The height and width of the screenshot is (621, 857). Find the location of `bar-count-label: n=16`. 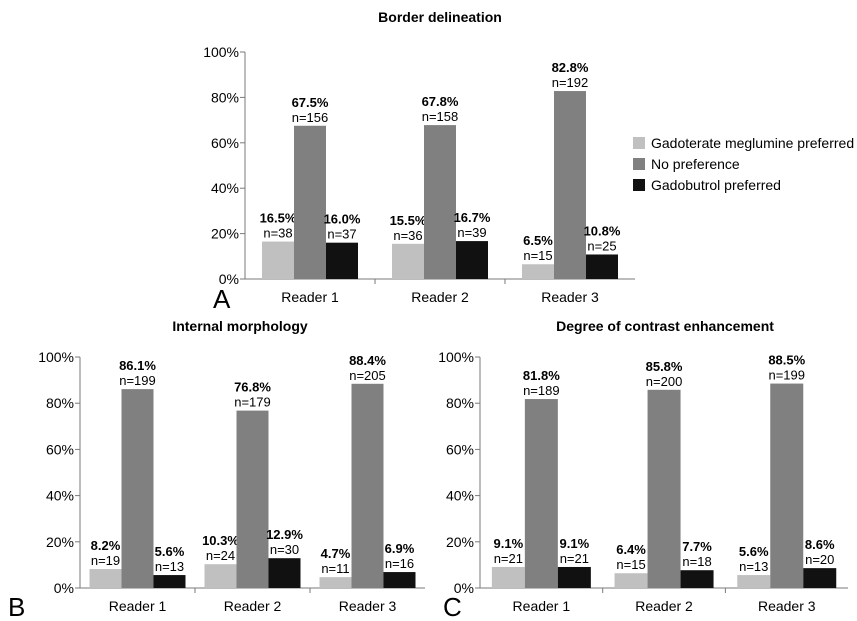

bar-count-label: n=16 is located at coordinates (399, 563).